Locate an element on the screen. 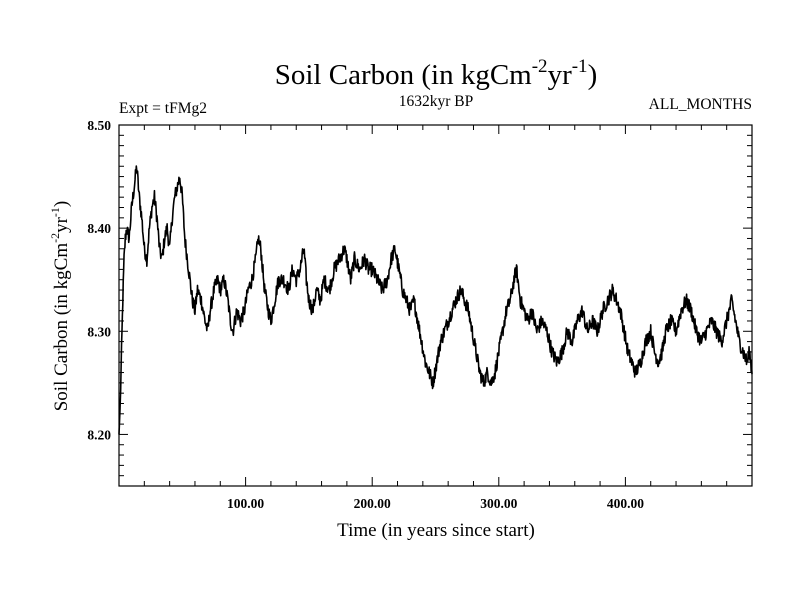 The image size is (800, 600). y-tick-label: 8.30 is located at coordinates (99, 331).